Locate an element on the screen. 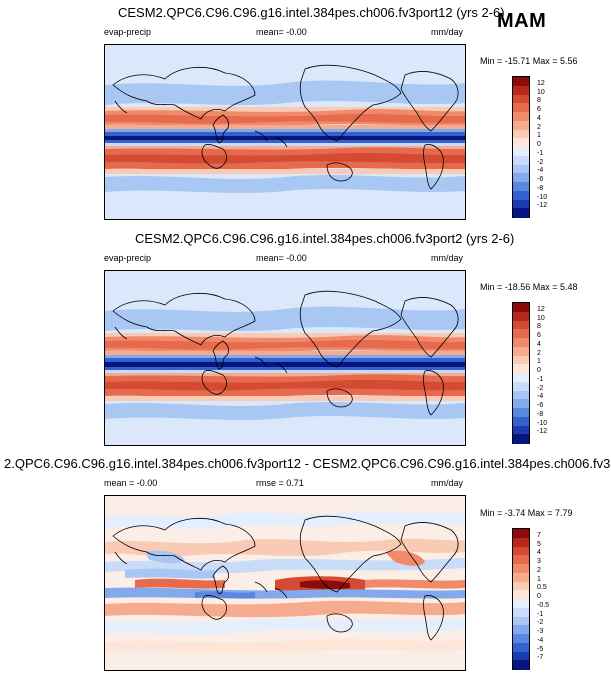 The image size is (611, 681). panel-2-colorbar is located at coordinates (521, 373).